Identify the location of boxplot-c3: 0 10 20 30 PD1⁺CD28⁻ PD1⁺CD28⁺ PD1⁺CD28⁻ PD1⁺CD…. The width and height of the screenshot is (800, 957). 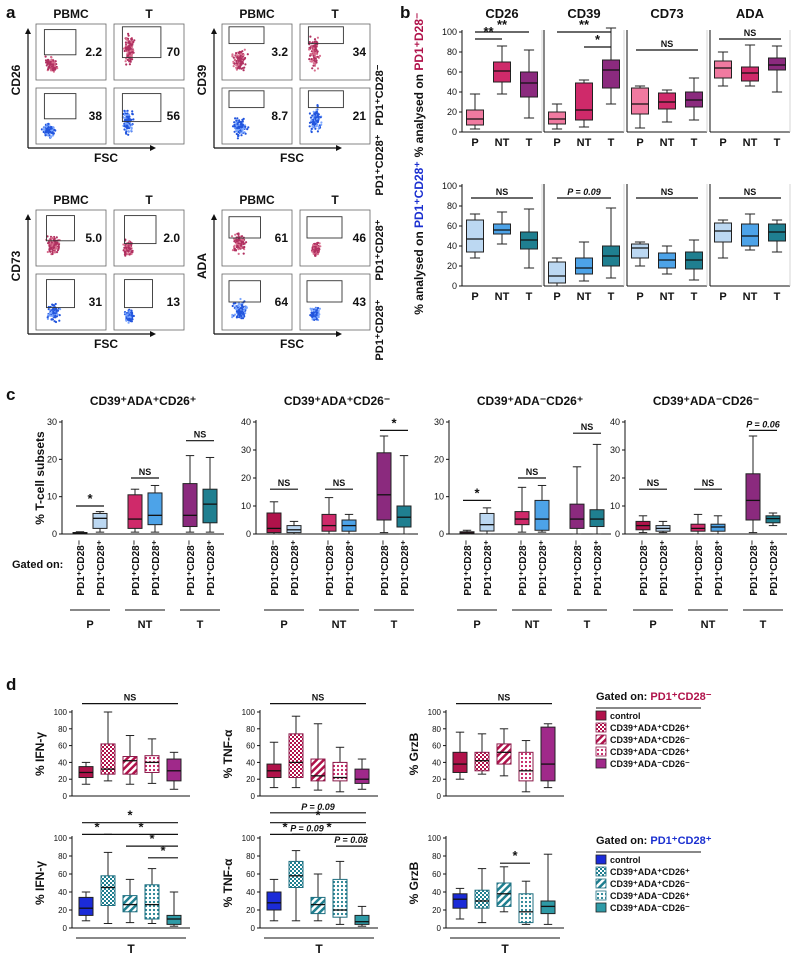
(522, 524).